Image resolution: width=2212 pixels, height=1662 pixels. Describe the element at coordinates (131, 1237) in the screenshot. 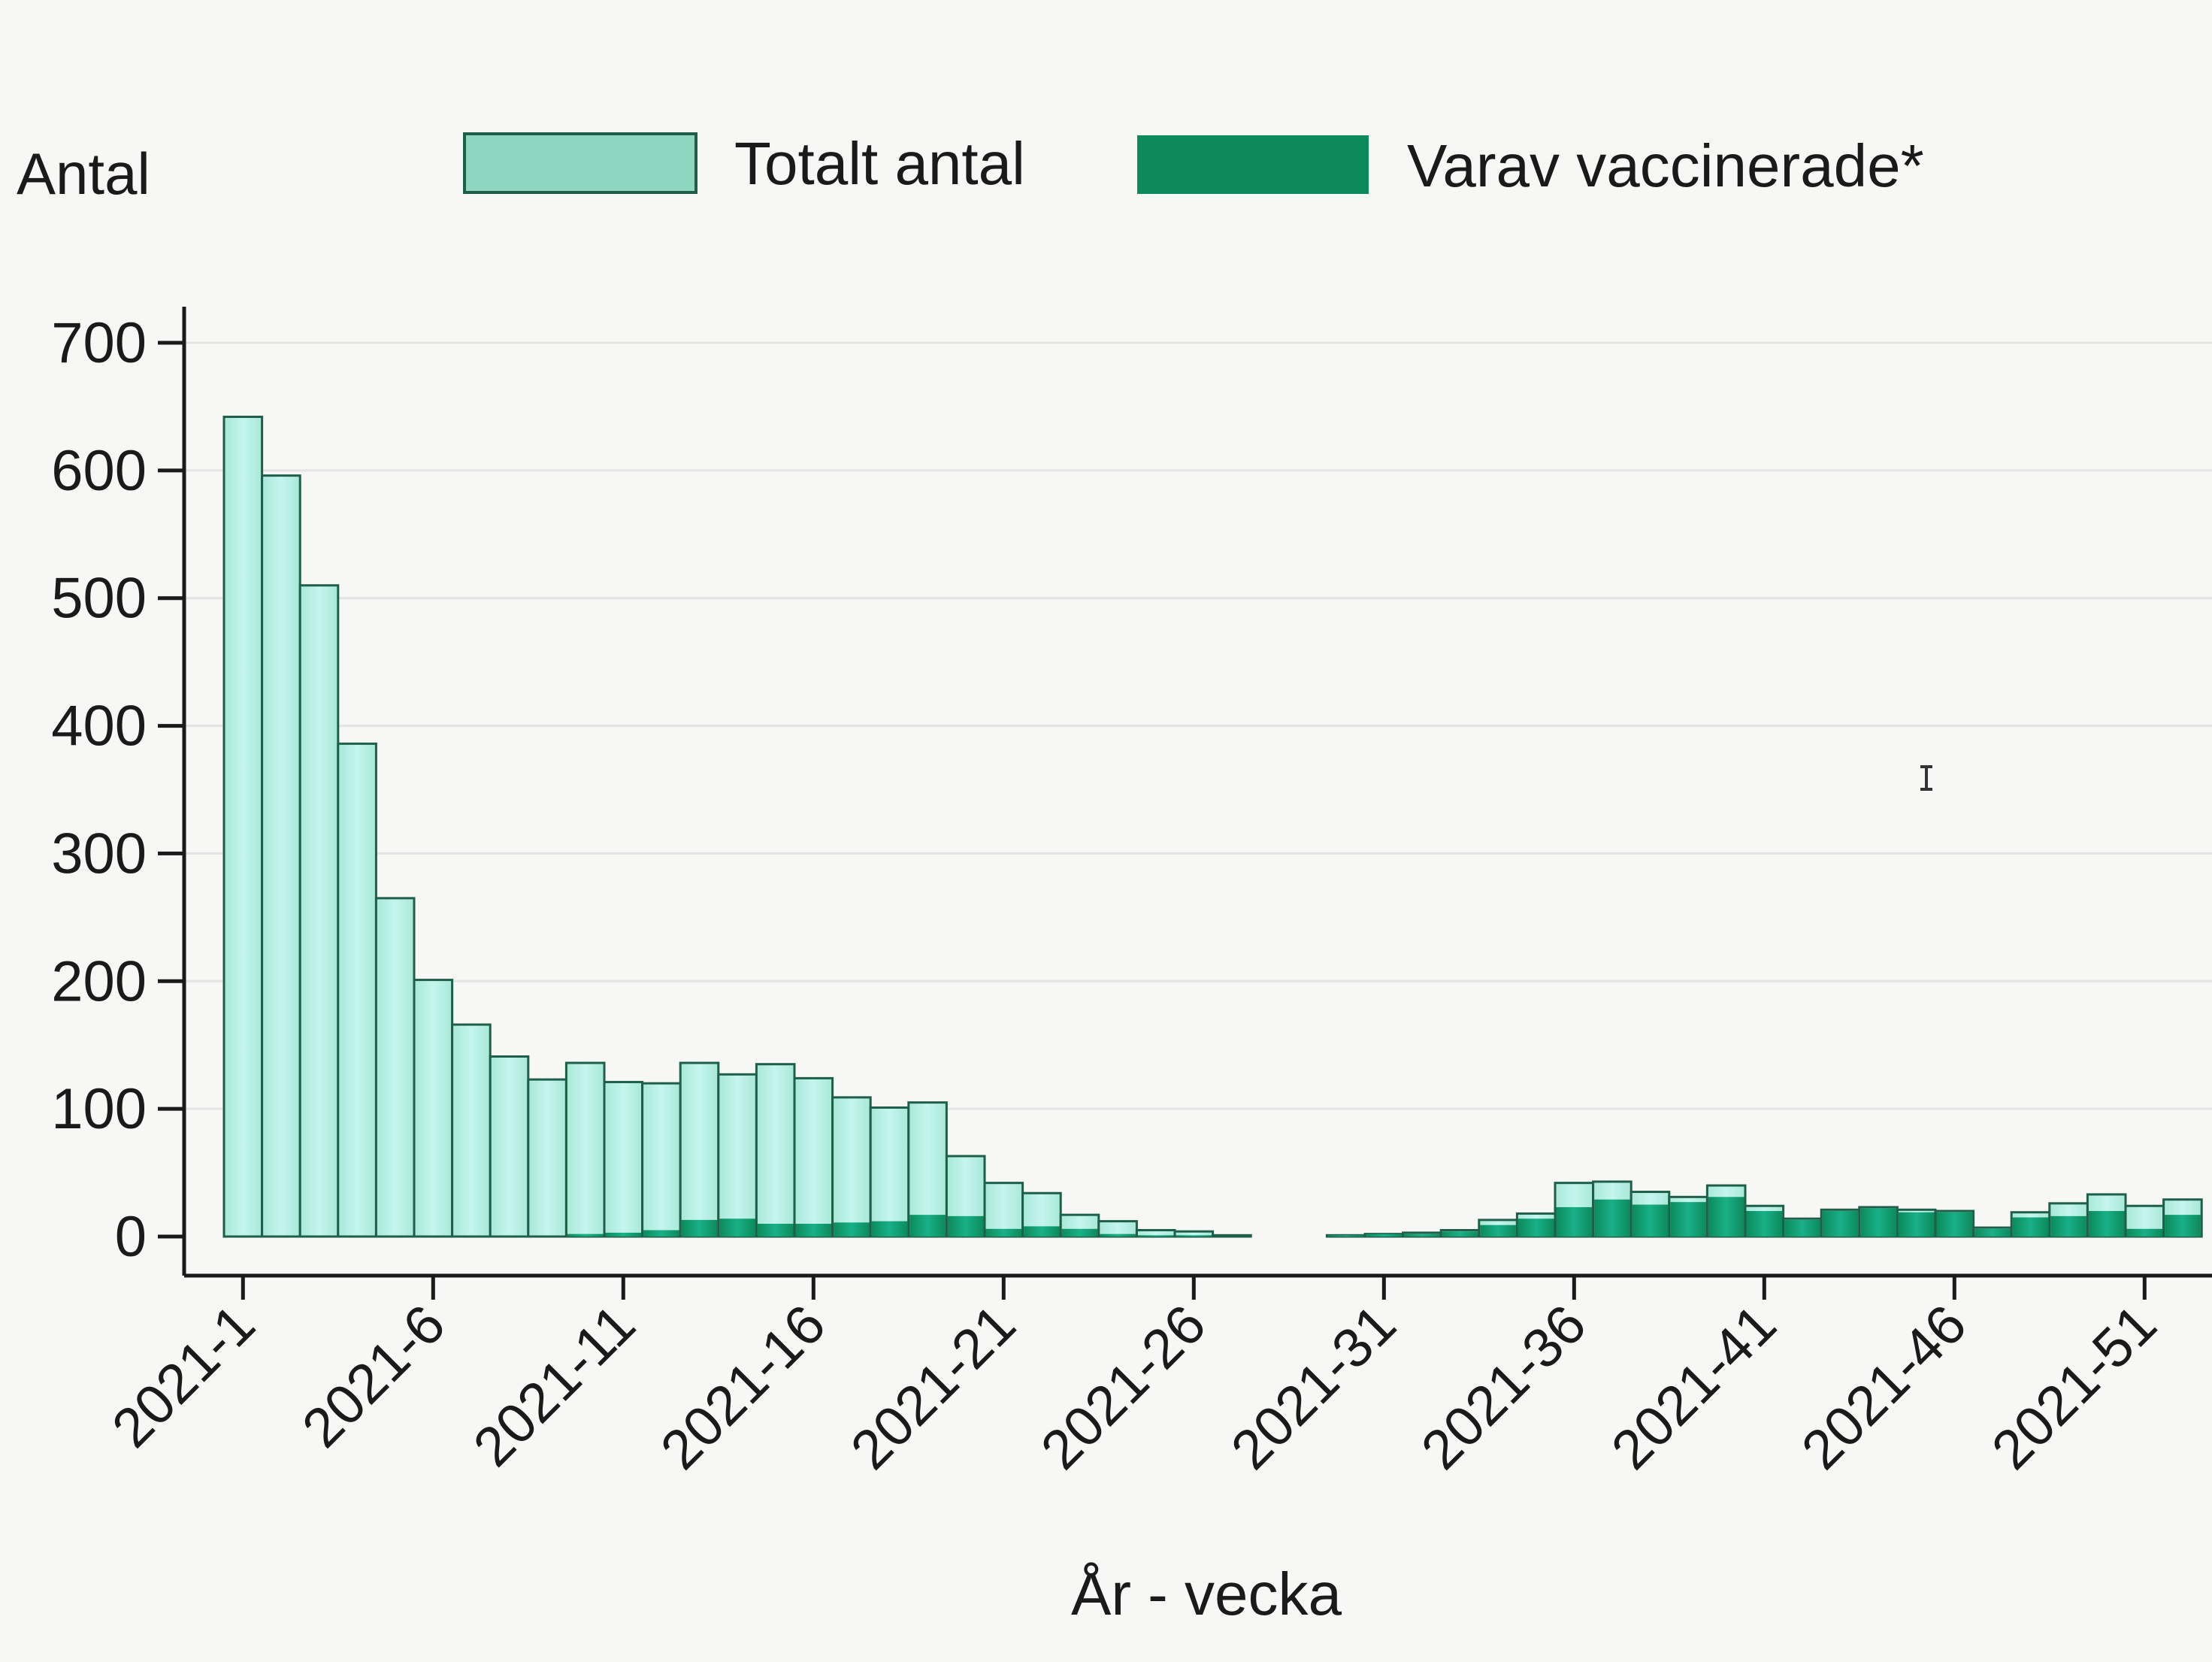

I see `y-tick-label: 0` at that location.